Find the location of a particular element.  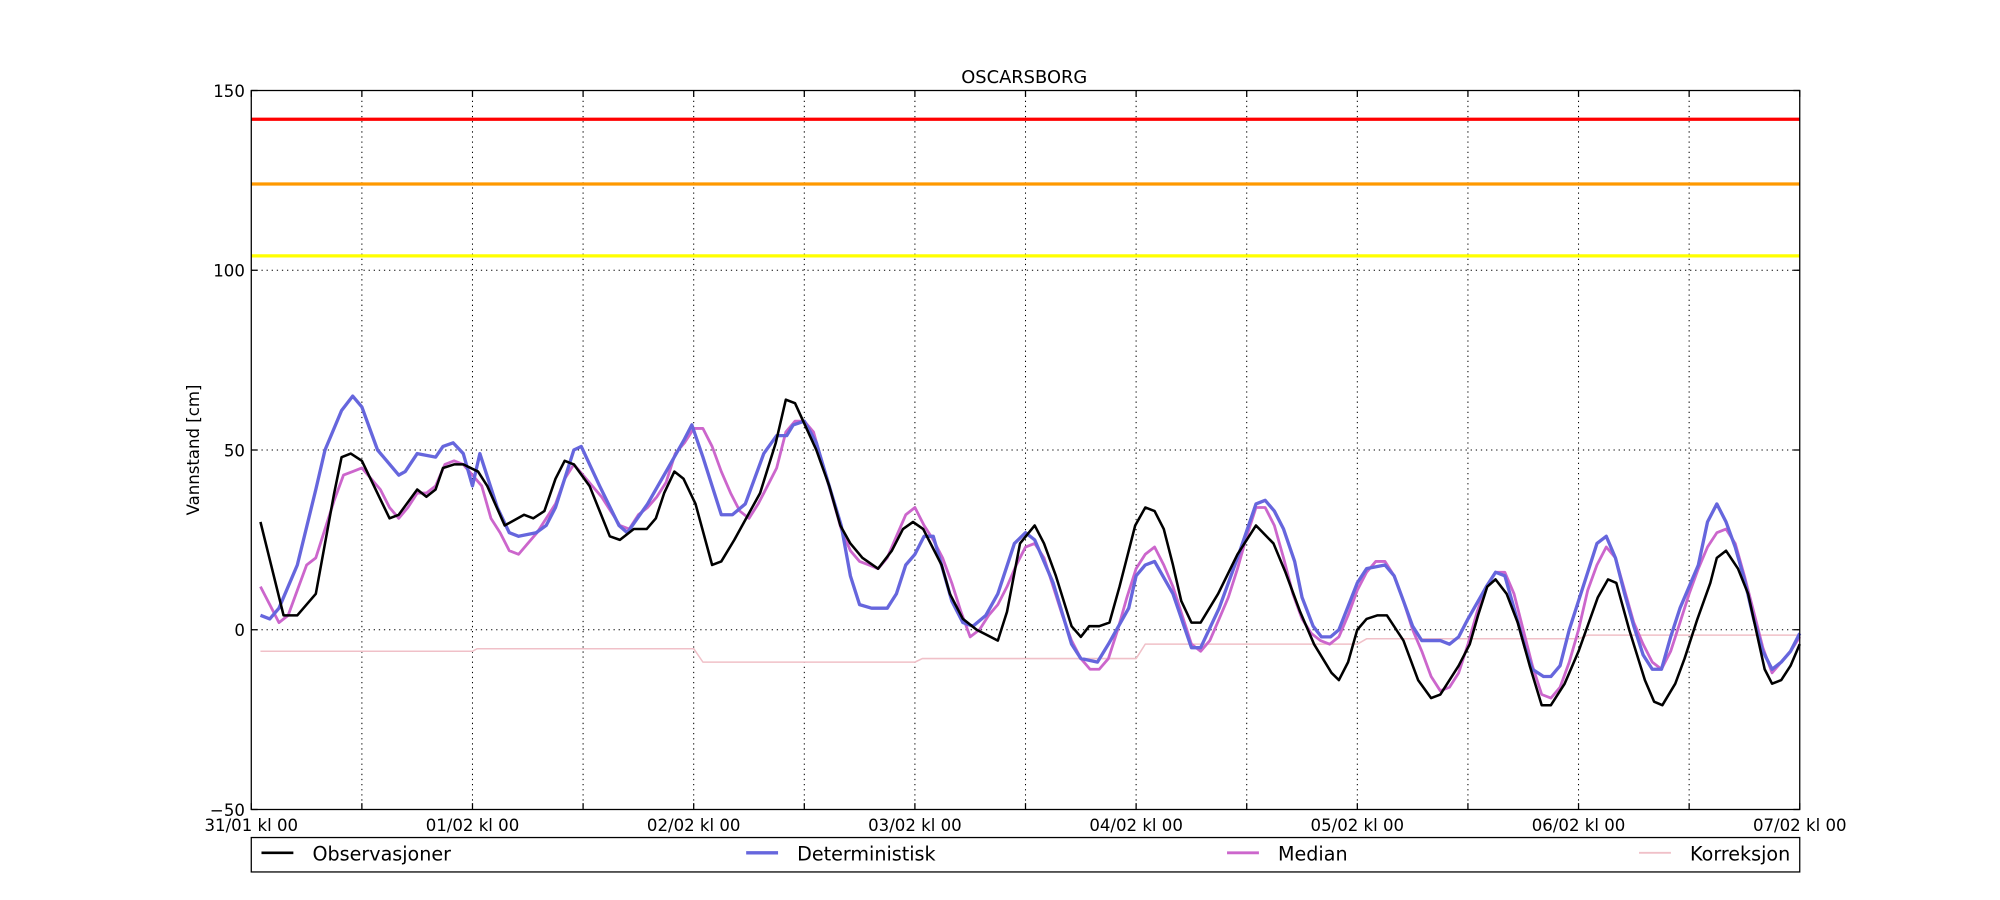

x-tick-label: 06/02 kl 00 is located at coordinates (1579, 825).